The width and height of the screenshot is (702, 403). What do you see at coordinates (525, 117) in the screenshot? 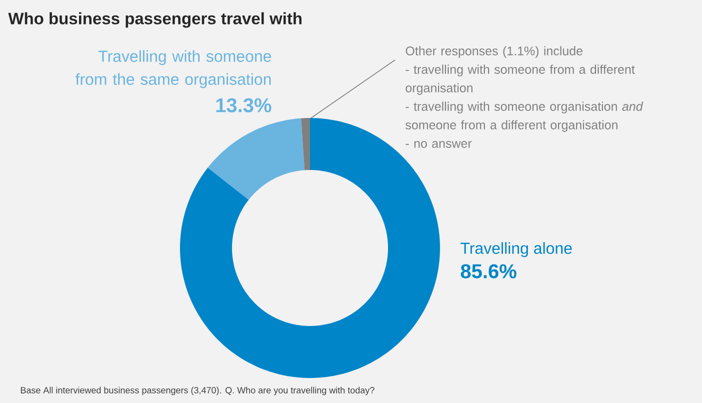
I see `text: - travelling with someone organisation and someone from a different organisation` at bounding box center [525, 117].